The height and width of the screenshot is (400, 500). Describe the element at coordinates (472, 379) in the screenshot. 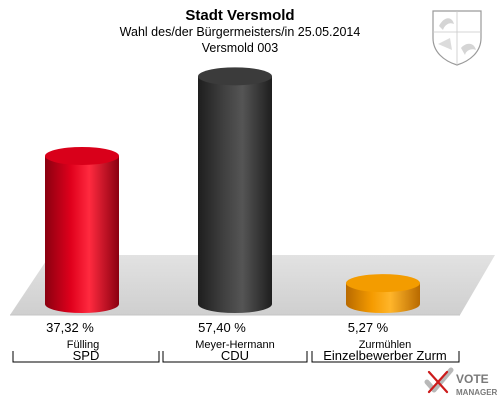

I see `logo-text-vote: VOTE` at that location.